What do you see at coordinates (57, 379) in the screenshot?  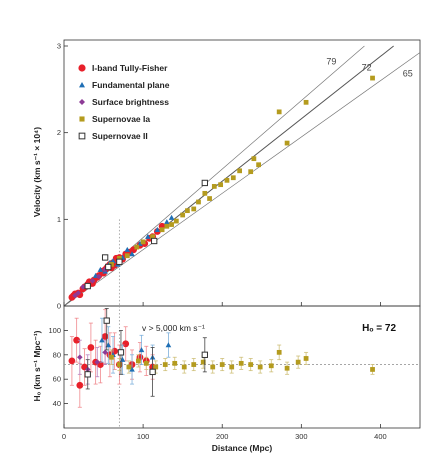 I see `bottom-y-tick-label: 60` at bounding box center [57, 379].